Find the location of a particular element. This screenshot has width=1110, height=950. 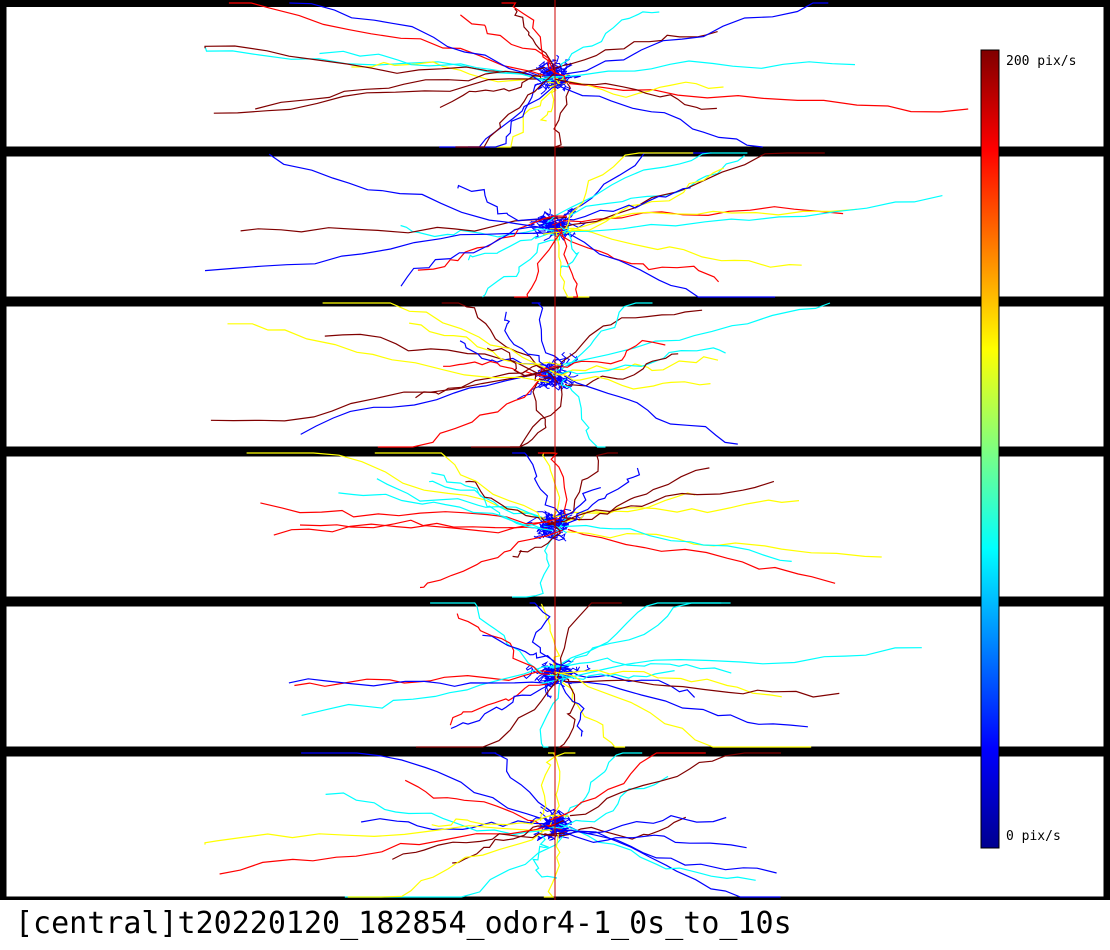

lane-2-tracks is located at coordinates (573, 225).